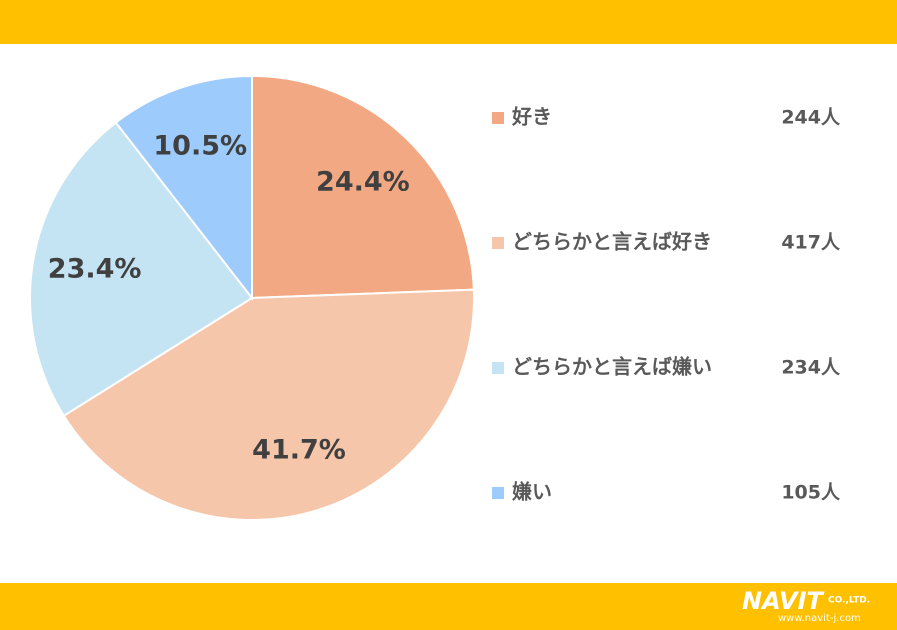 The width and height of the screenshot is (897, 630). I want to click on logo-brand: NAVIT, so click(783, 601).